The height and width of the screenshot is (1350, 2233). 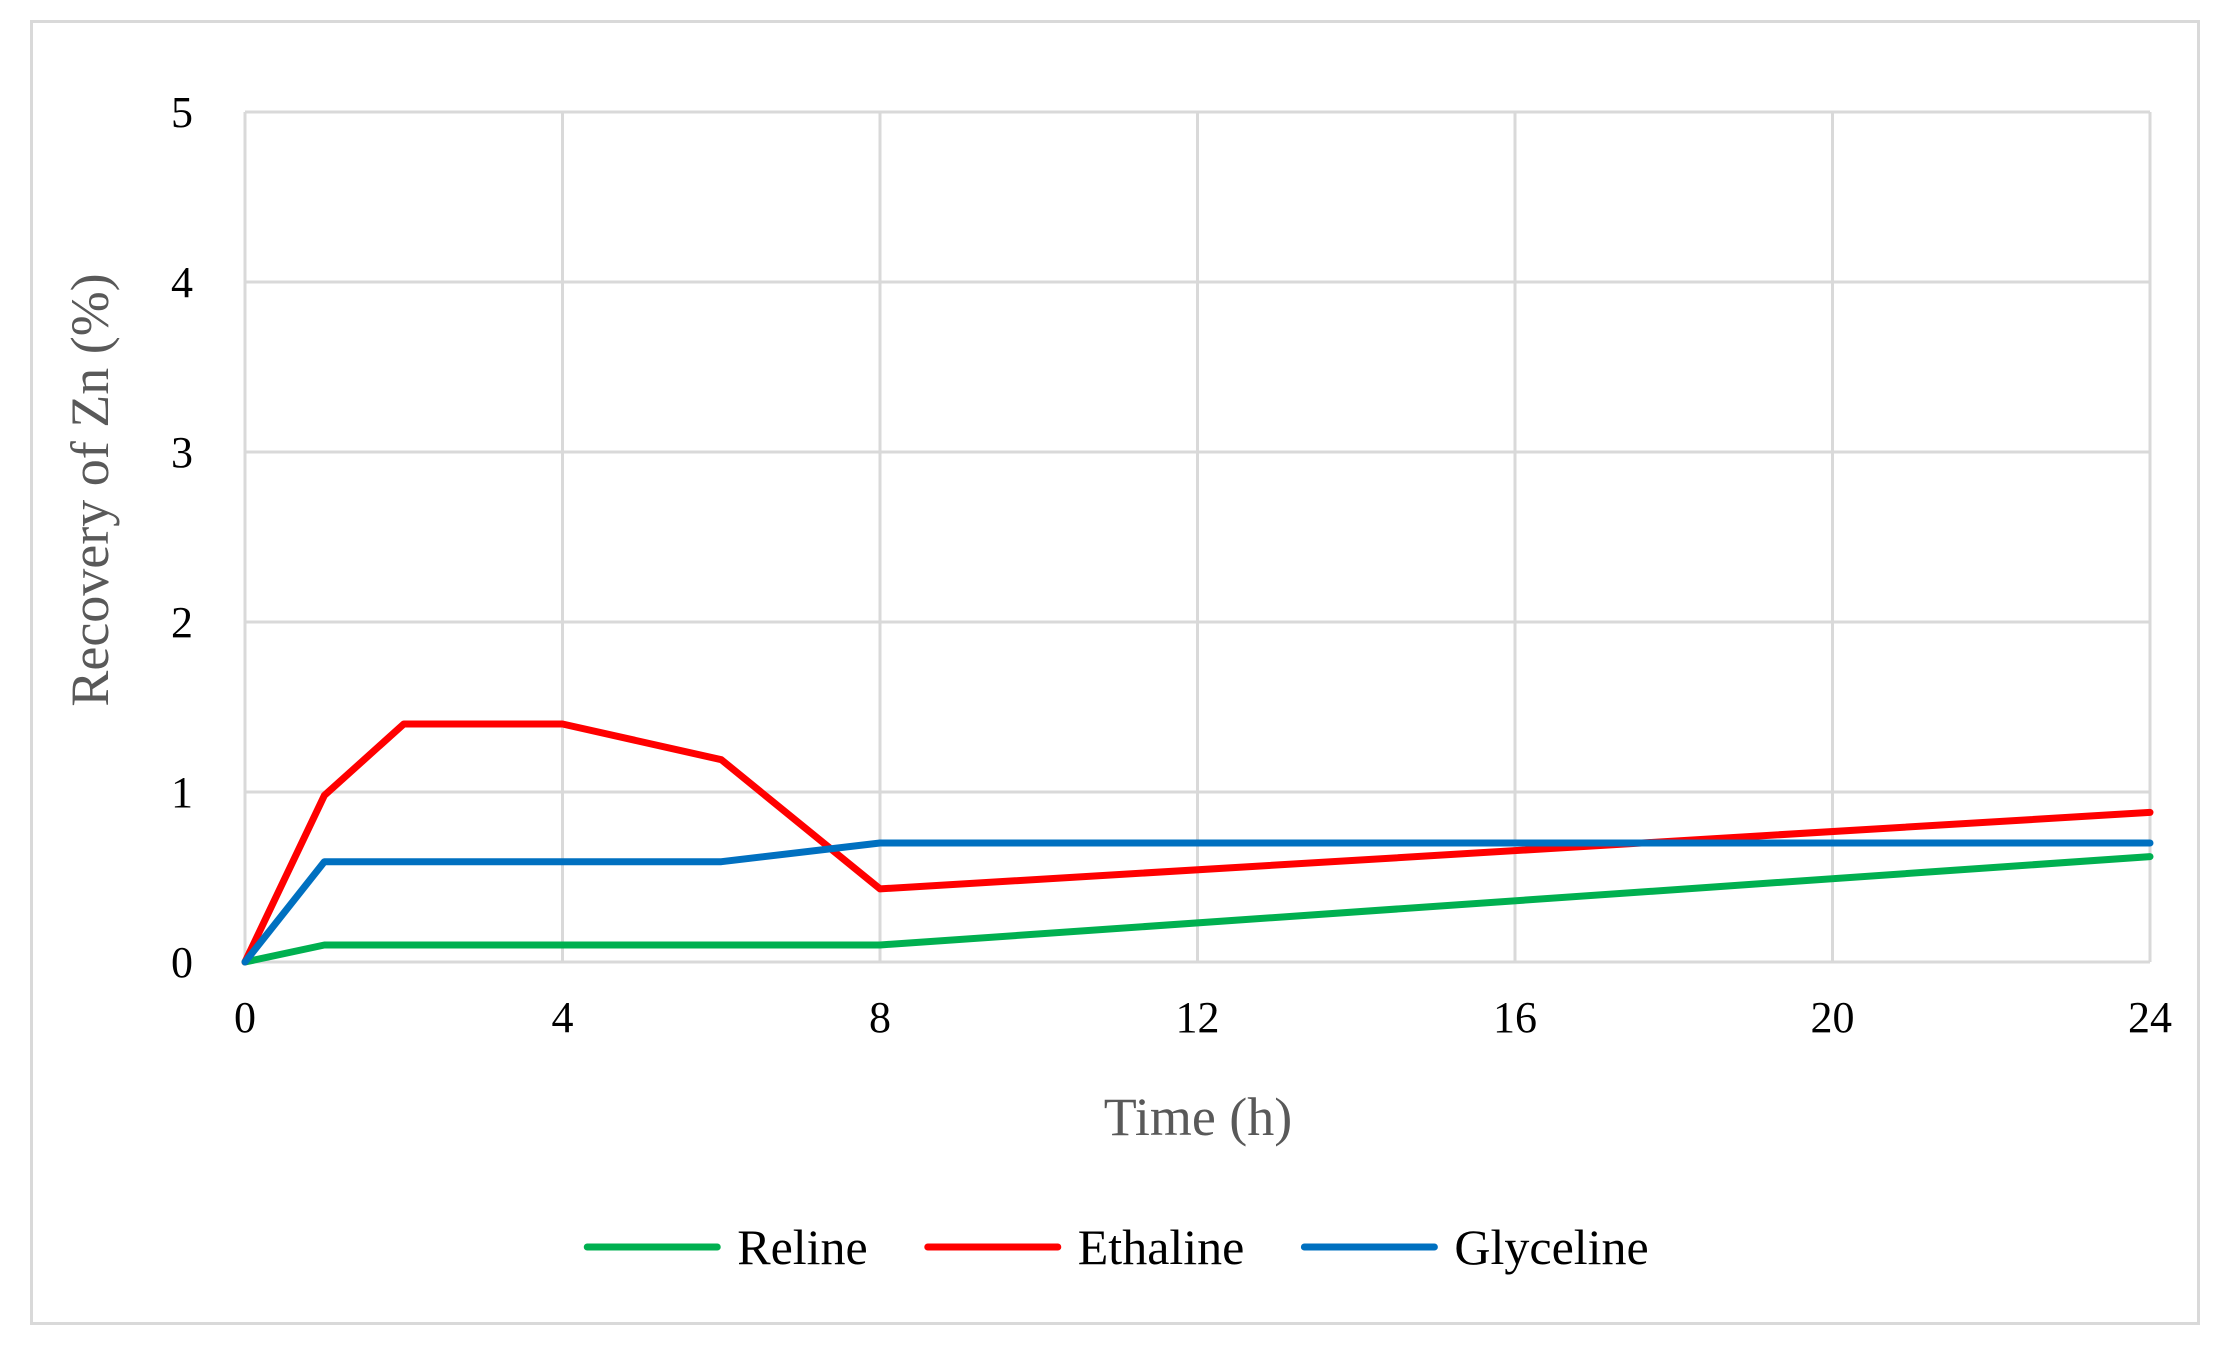 I want to click on x-tick-label: 12, so click(x=1198, y=1017).